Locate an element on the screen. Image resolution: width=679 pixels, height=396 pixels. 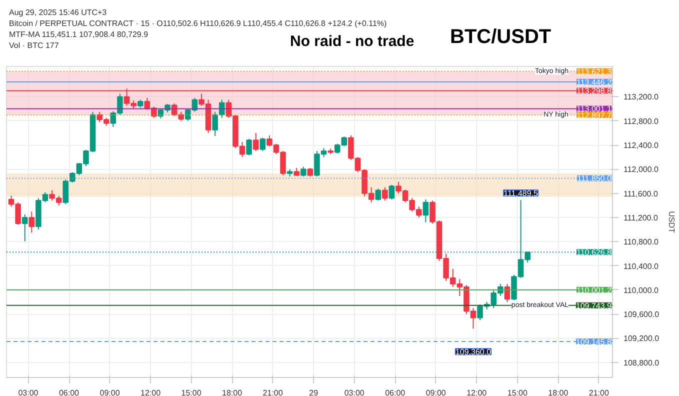
ref-line-label: 111,850.0 is located at coordinates (594, 179).